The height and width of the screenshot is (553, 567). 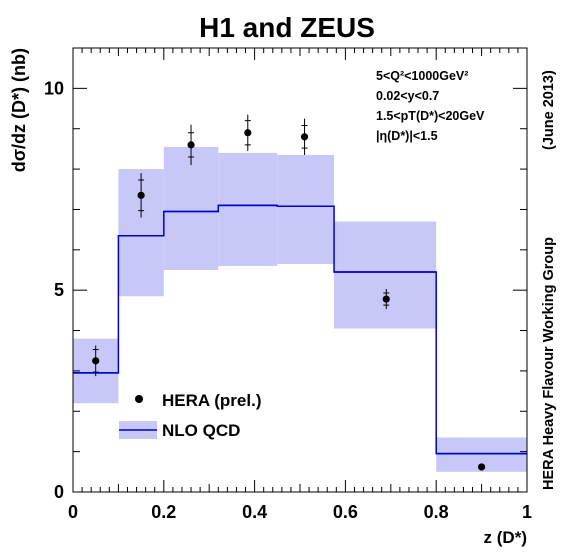 What do you see at coordinates (407, 96) in the screenshot?
I see `kinematic-cut-1: 0.02<y<0.7` at bounding box center [407, 96].